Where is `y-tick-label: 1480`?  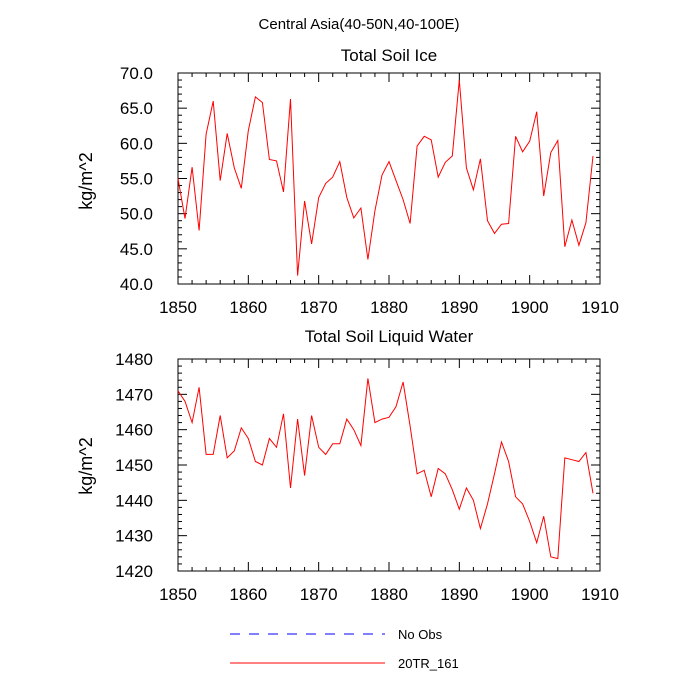 y-tick-label: 1480 is located at coordinates (134, 359).